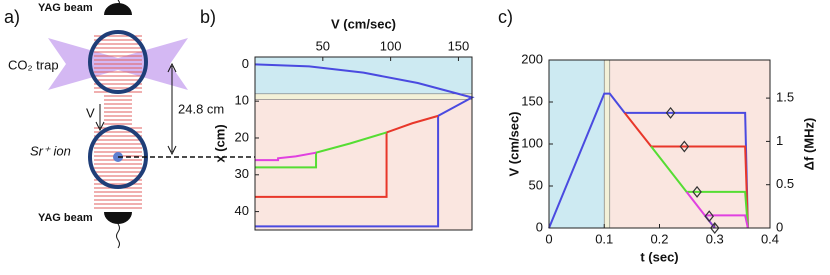  I want to click on panel-label: b), so click(208, 17).